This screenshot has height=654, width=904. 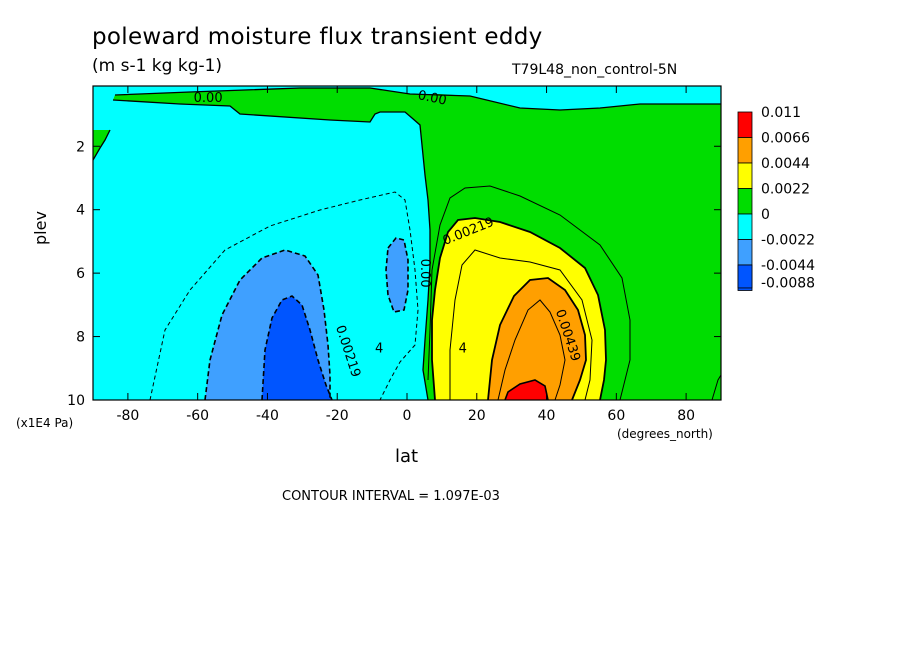 What do you see at coordinates (197, 416) in the screenshot?
I see `x-tick-label: -60` at bounding box center [197, 416].